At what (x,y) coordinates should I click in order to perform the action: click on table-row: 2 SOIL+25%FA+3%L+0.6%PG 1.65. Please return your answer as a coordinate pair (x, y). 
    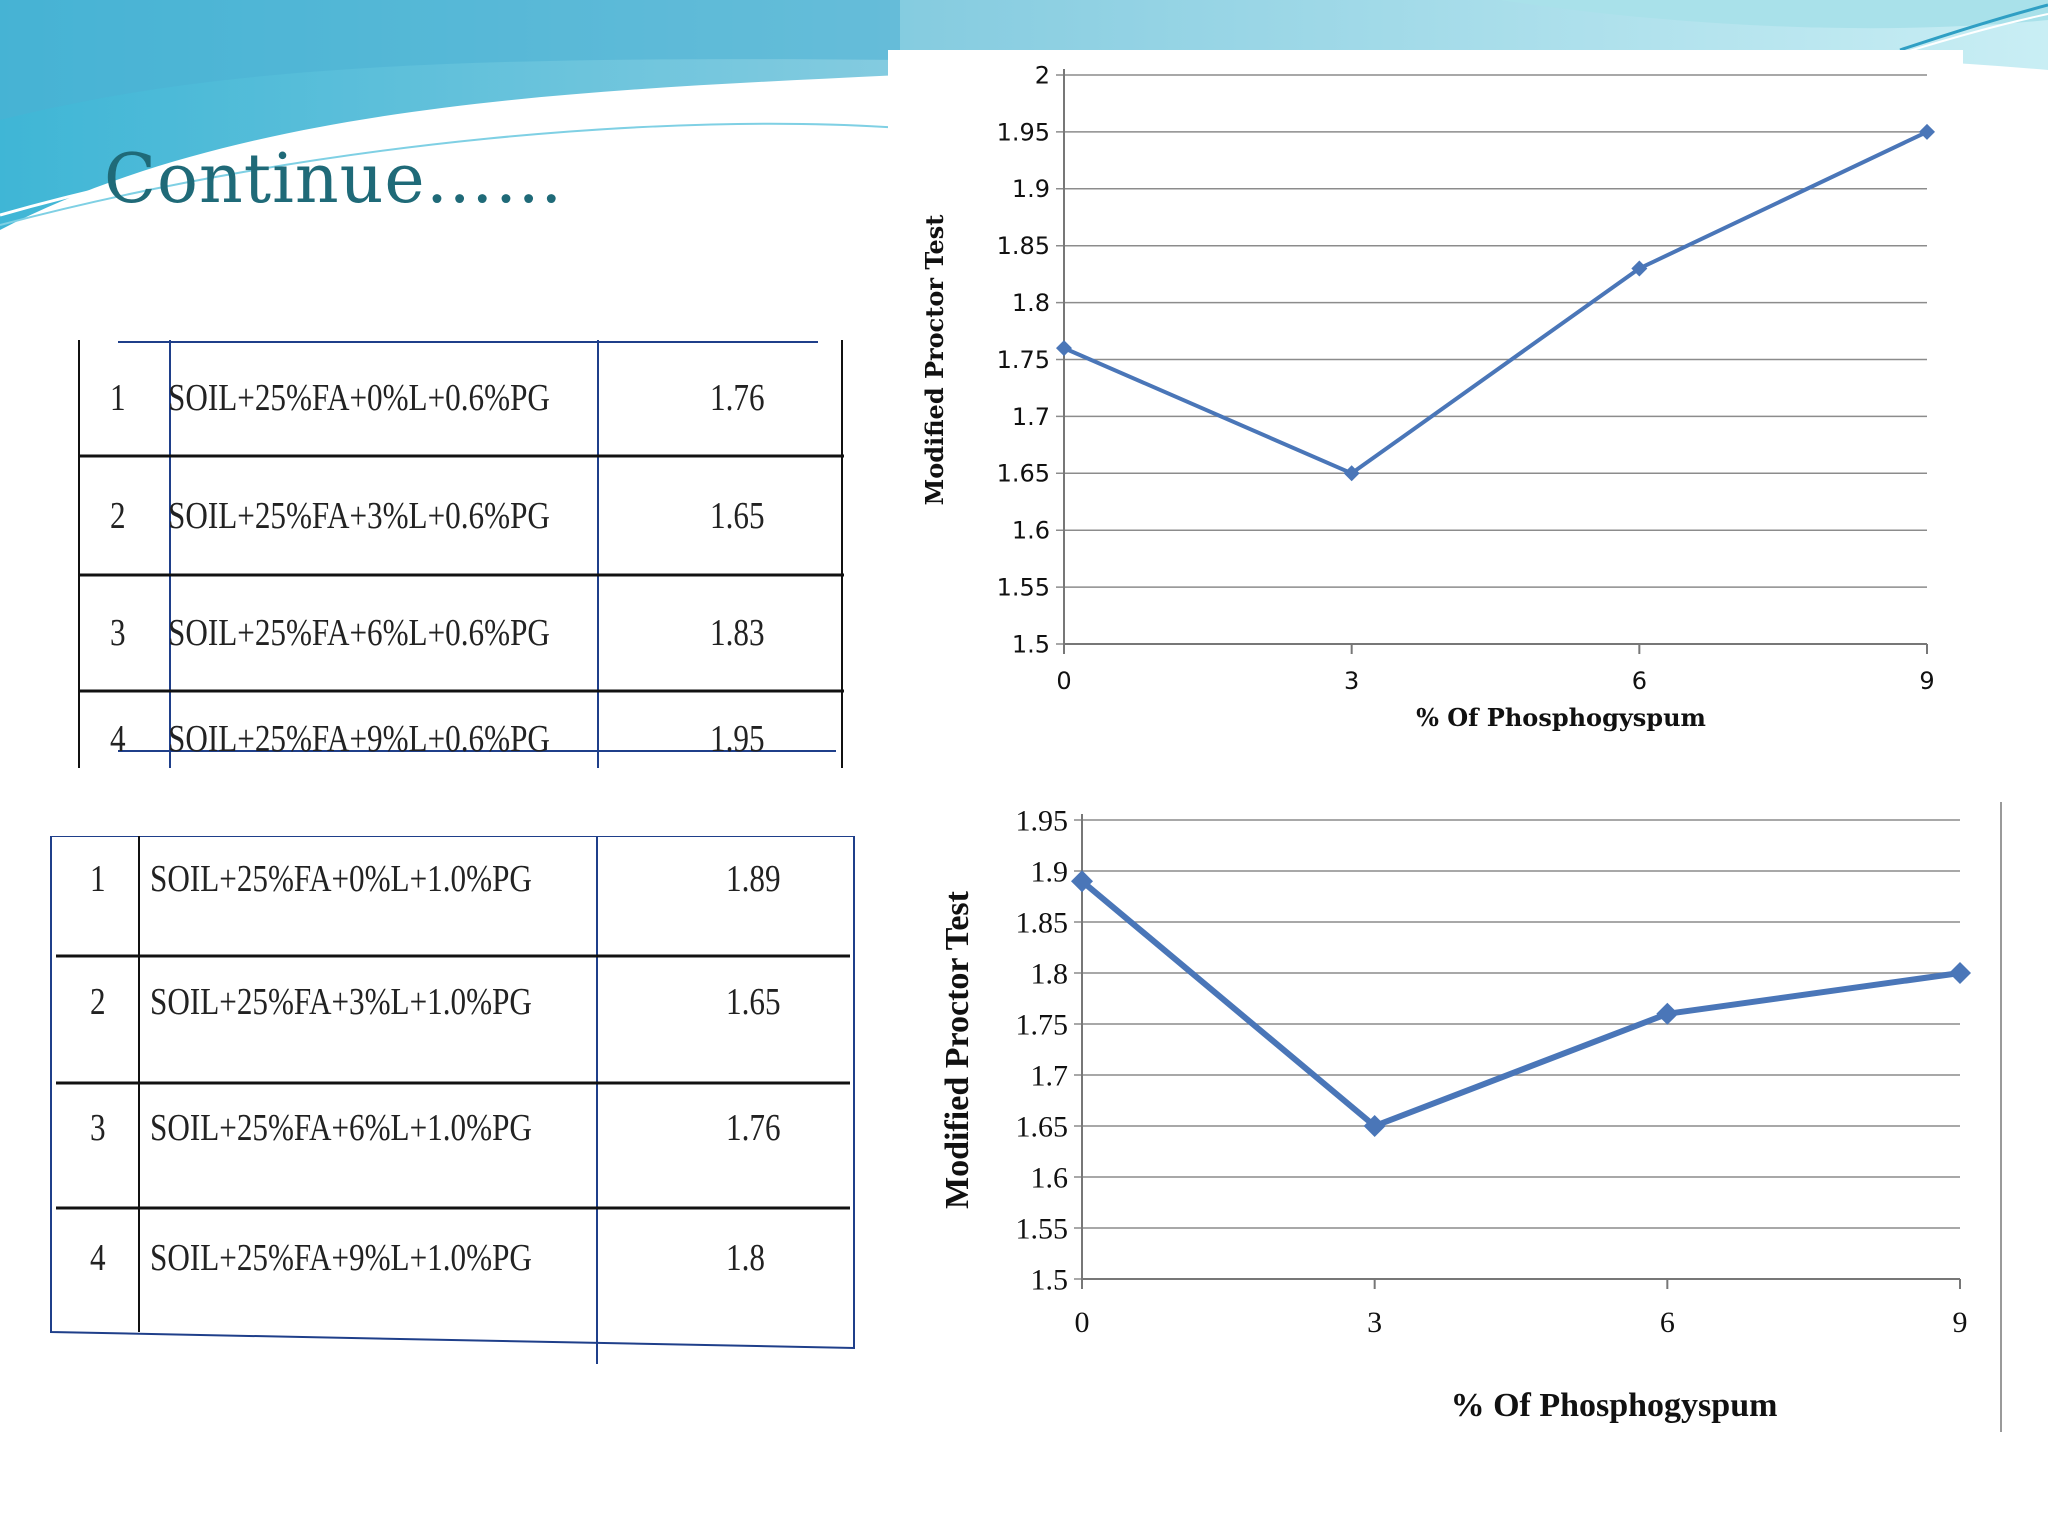
    Looking at the image, I should click on (461, 515).